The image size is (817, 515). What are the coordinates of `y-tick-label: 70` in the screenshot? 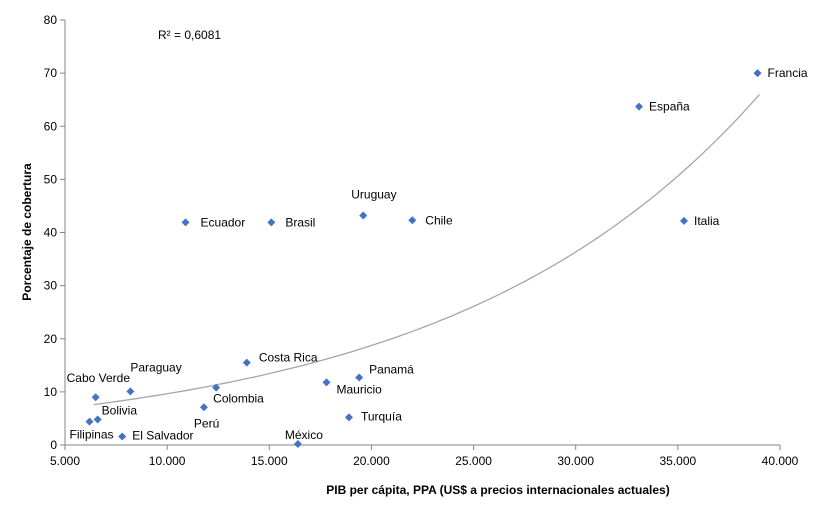 It's located at (51, 73).